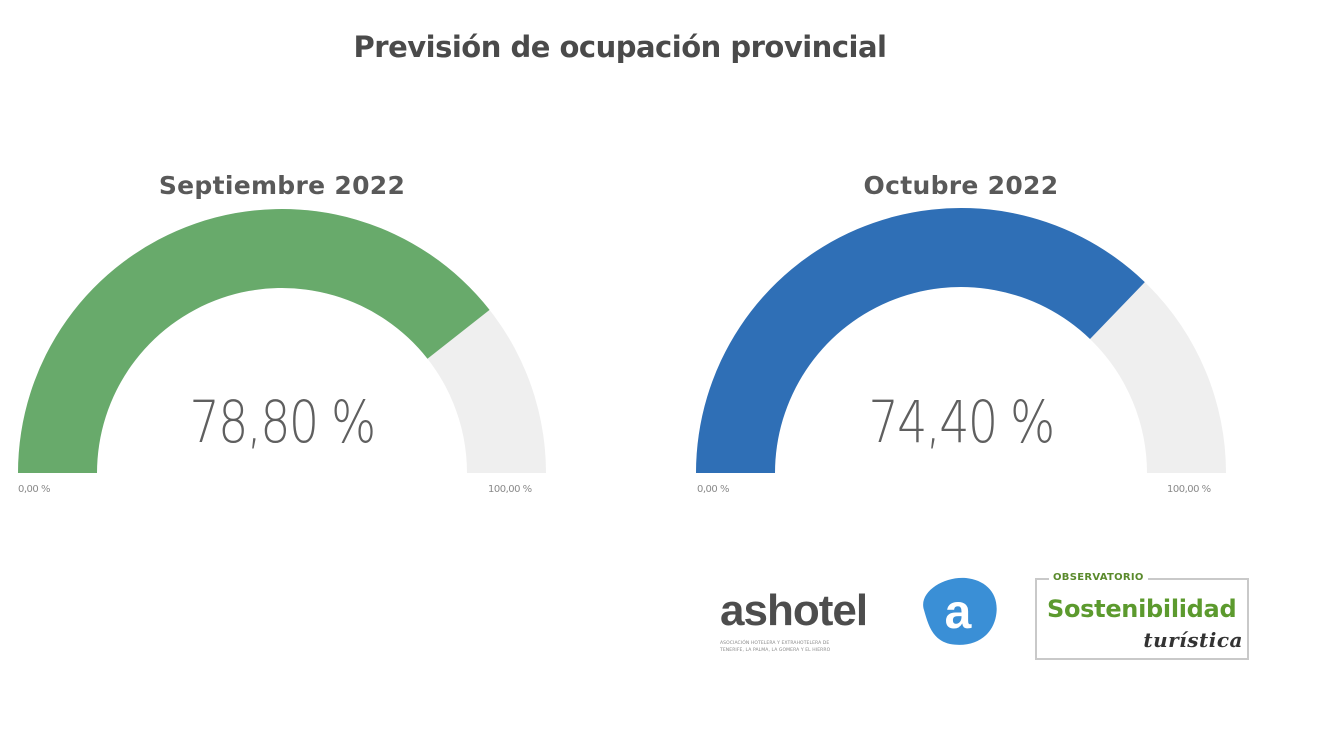 The image size is (1340, 732). I want to click on gauge-max-label-septiembre: 100,00 %, so click(510, 489).